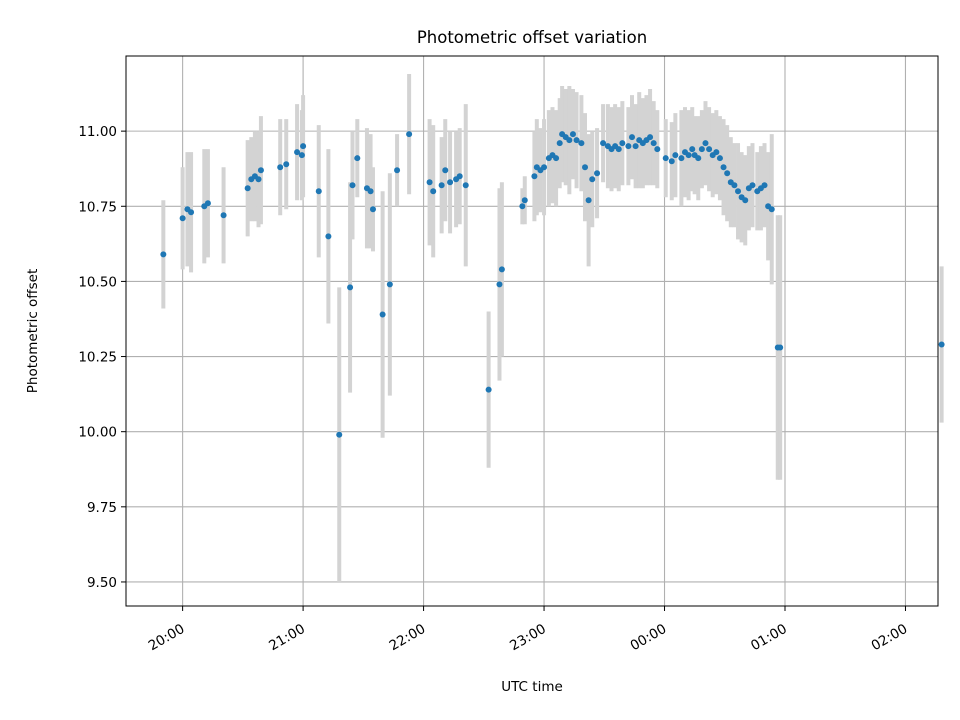  I want to click on x-axis-label: UTC time, so click(532, 687).